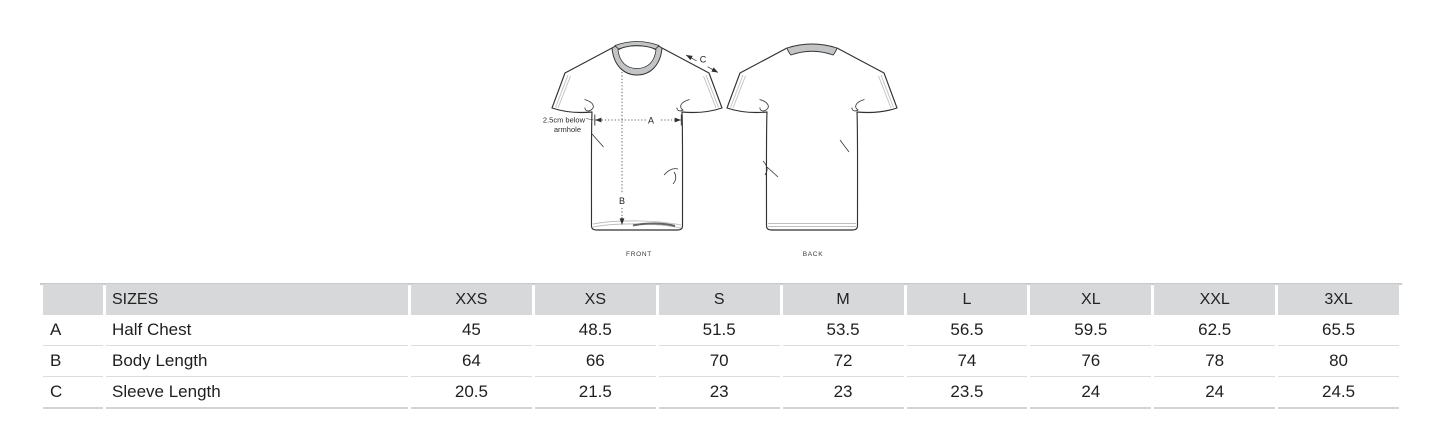  Describe the element at coordinates (813, 254) in the screenshot. I see `back-label: BACK` at that location.